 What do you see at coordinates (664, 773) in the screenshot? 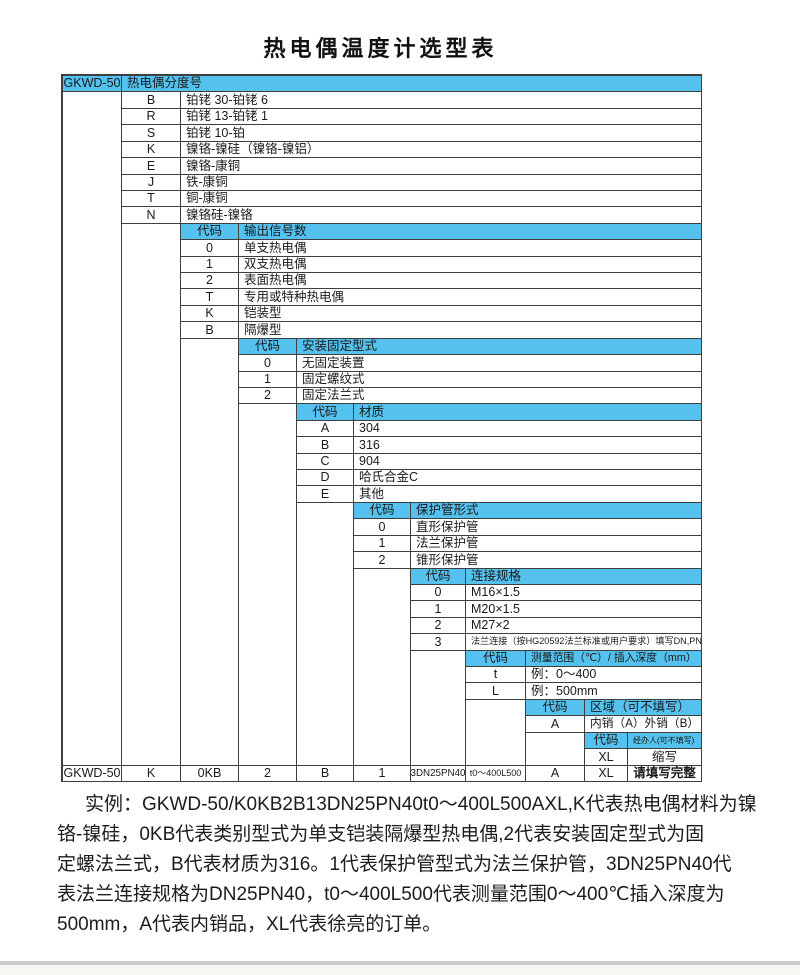
I see `example-code-cell: 请填写完整` at bounding box center [664, 773].